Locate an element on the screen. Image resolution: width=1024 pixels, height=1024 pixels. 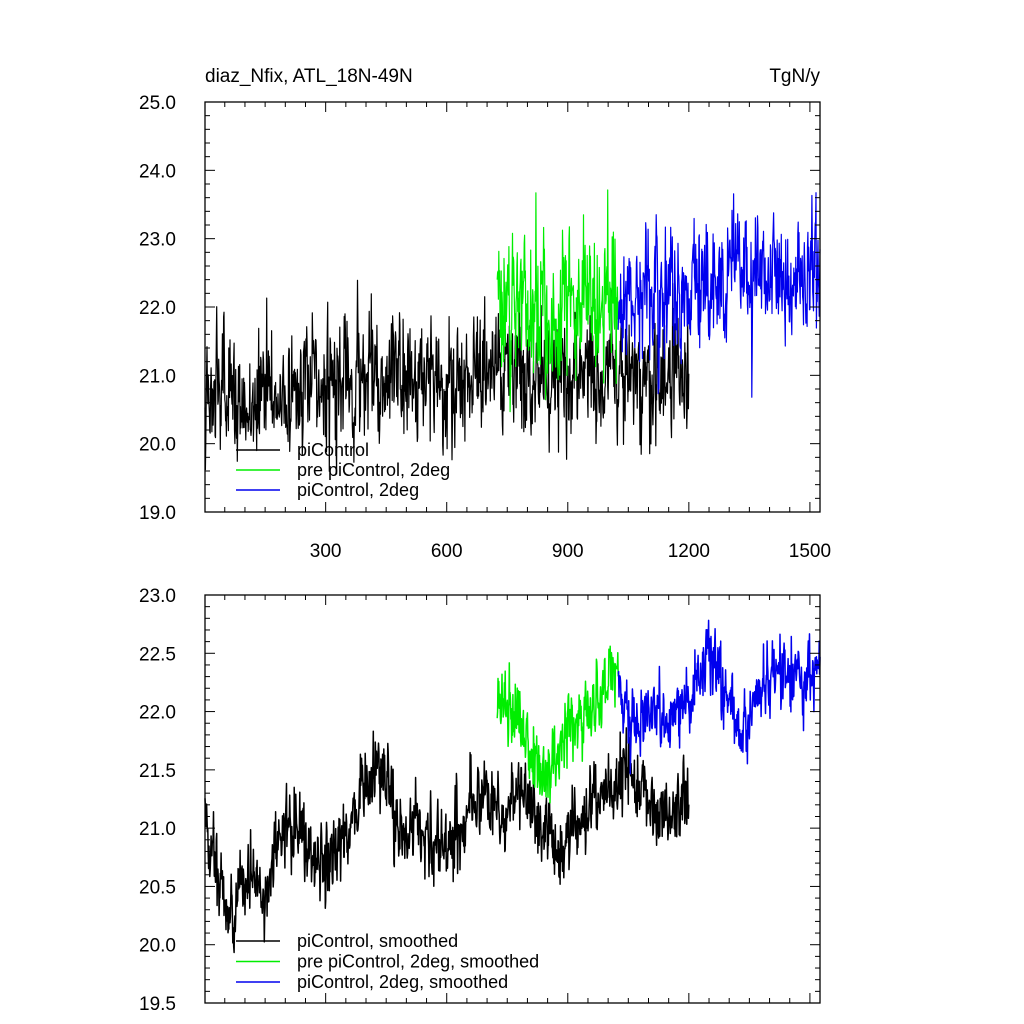
y-tick-label: 22.5 is located at coordinates (157, 654).